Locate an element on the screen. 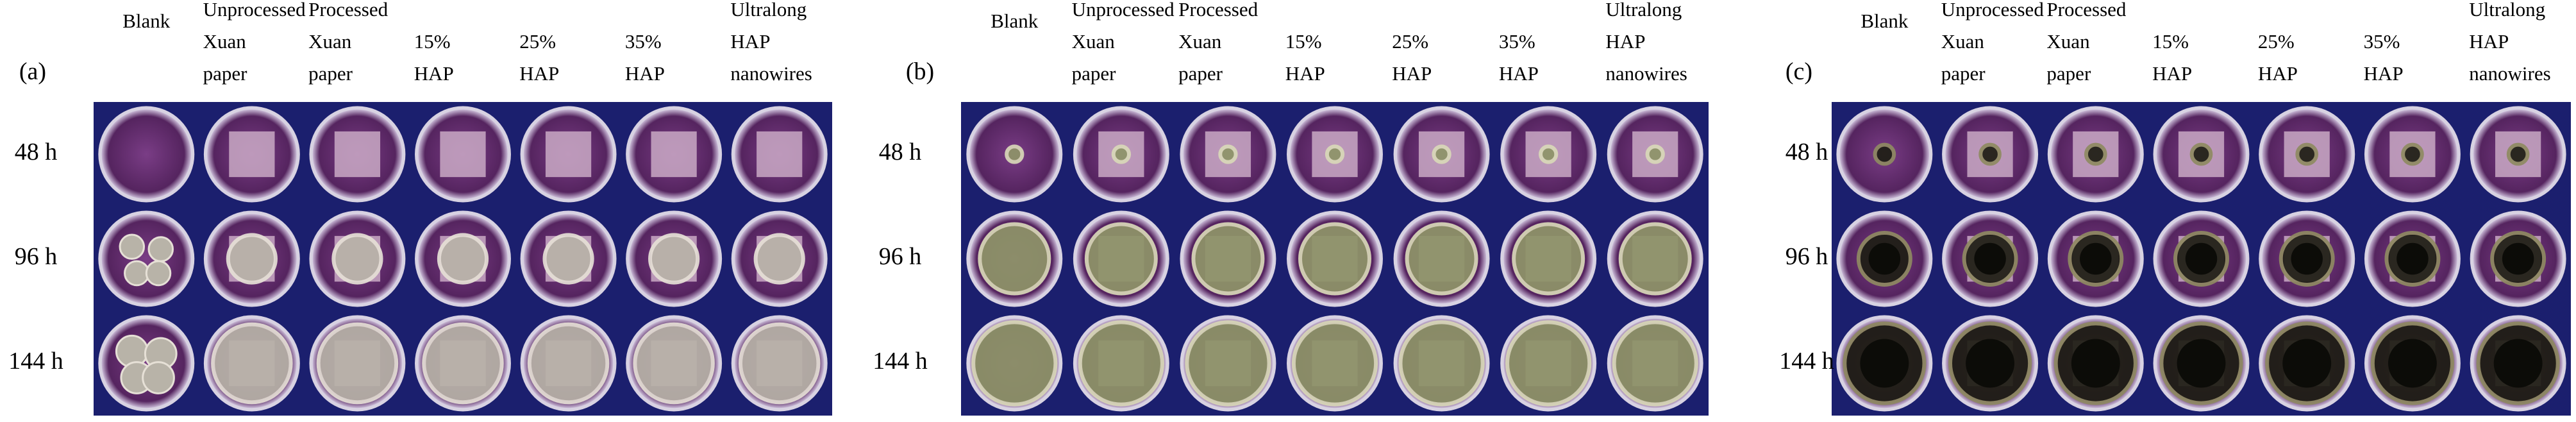 This screenshot has width=2576, height=422. column-header: 15% is located at coordinates (432, 41).